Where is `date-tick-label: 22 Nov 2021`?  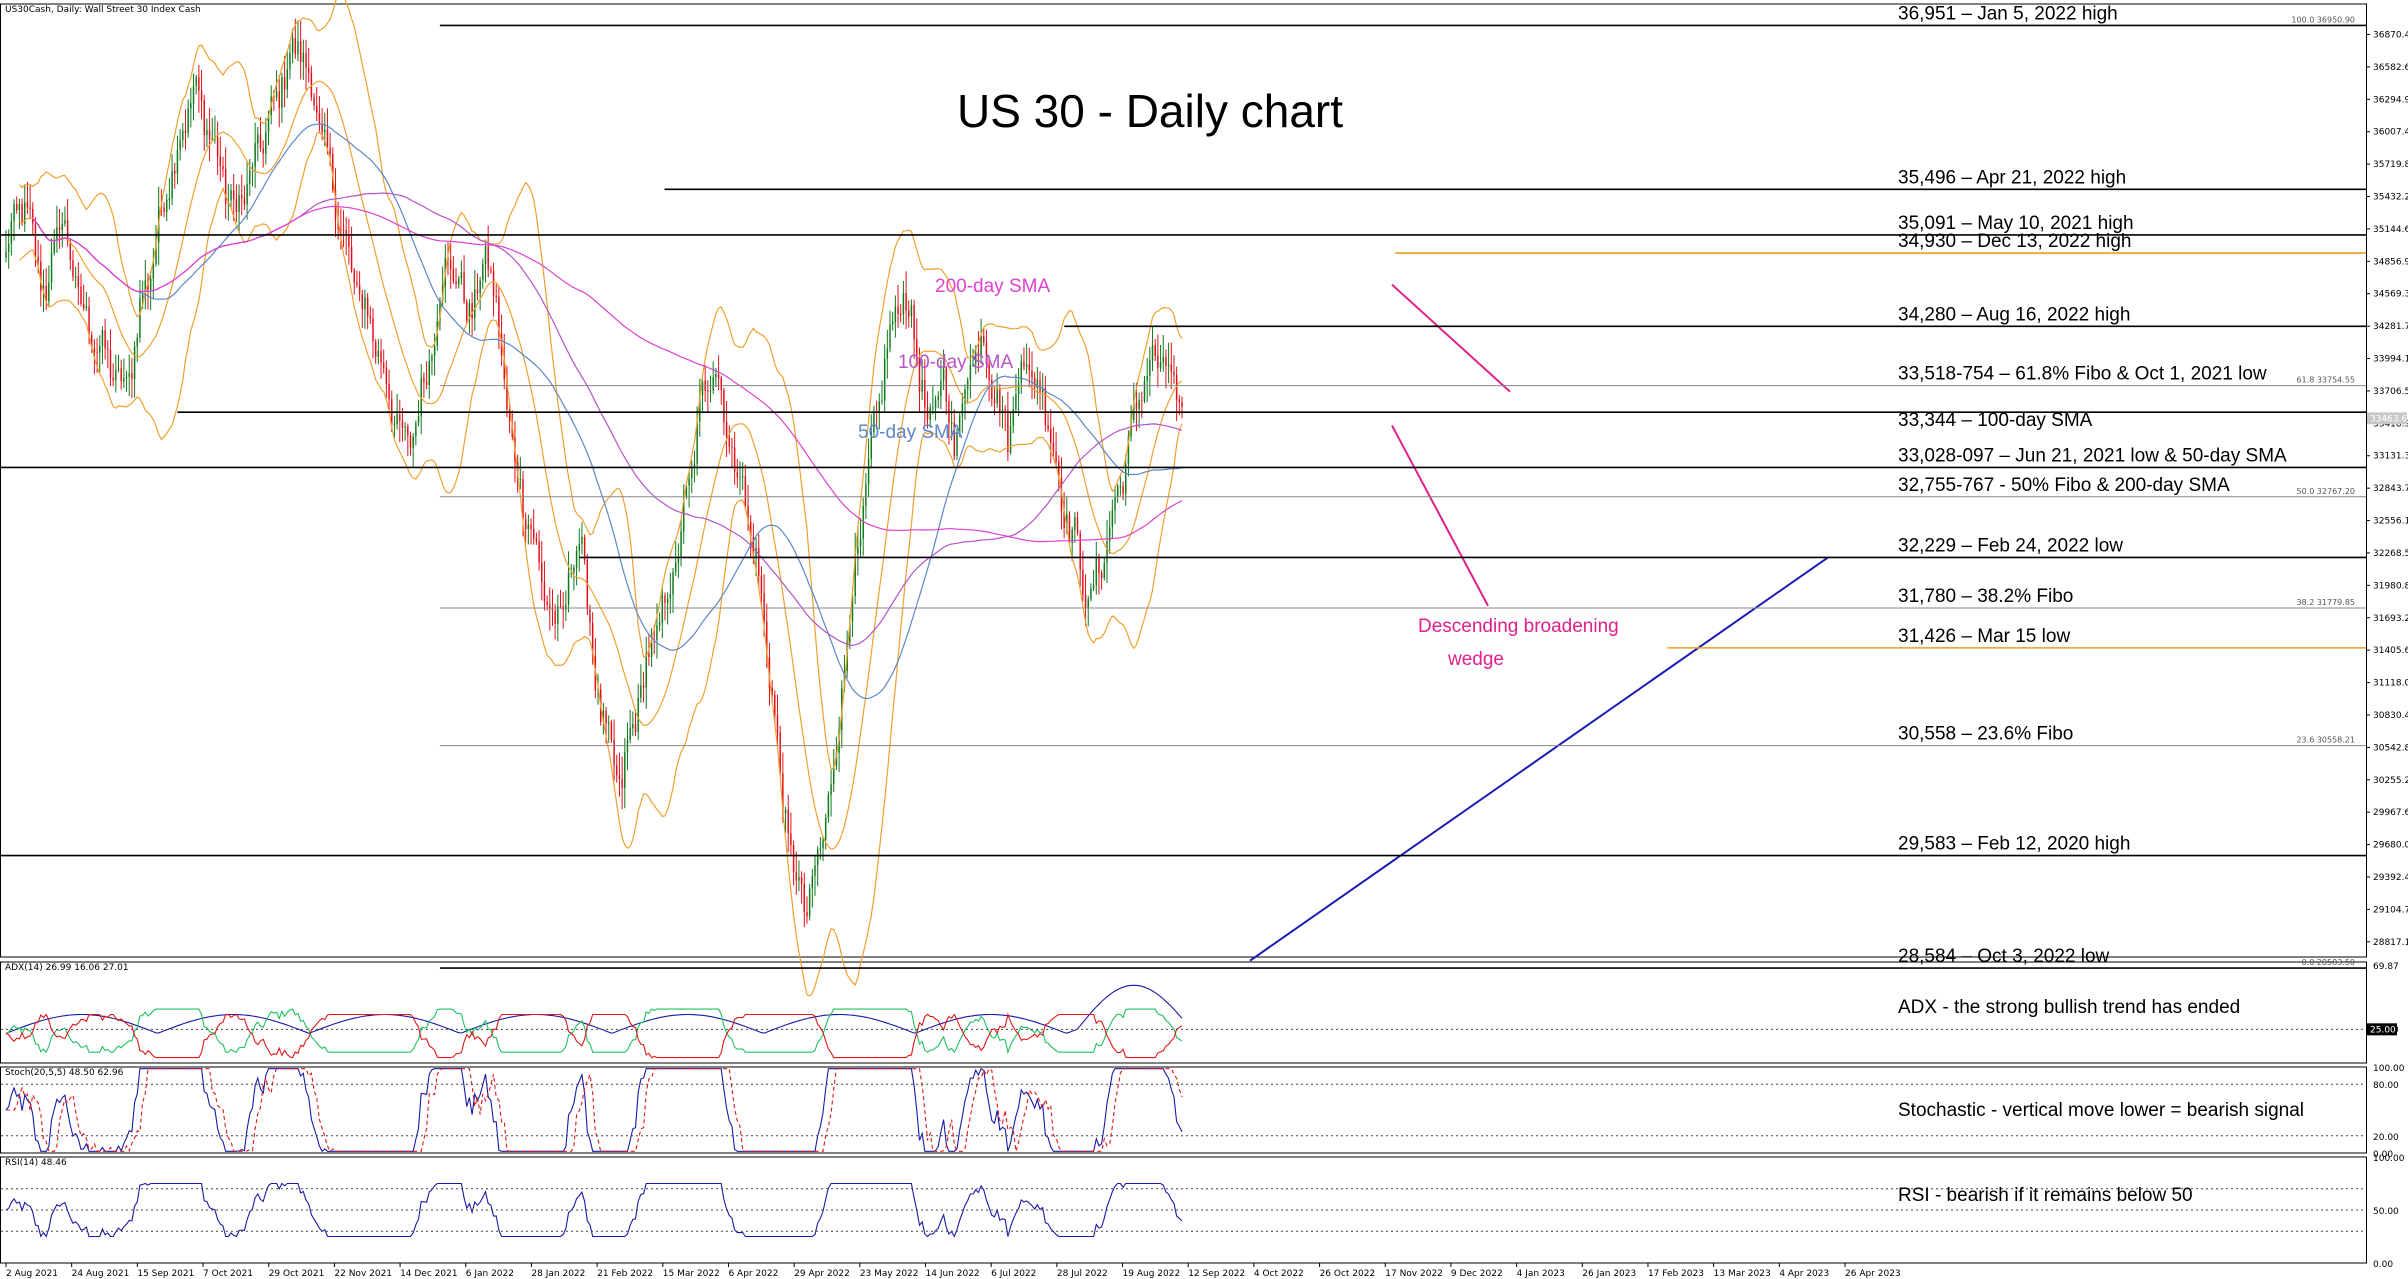
date-tick-label: 22 Nov 2021 is located at coordinates (363, 1274).